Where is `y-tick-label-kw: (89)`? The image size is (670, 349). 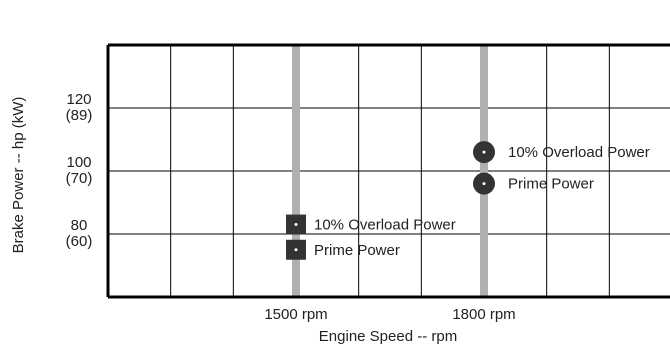
y-tick-label-kw: (89) is located at coordinates (79, 115).